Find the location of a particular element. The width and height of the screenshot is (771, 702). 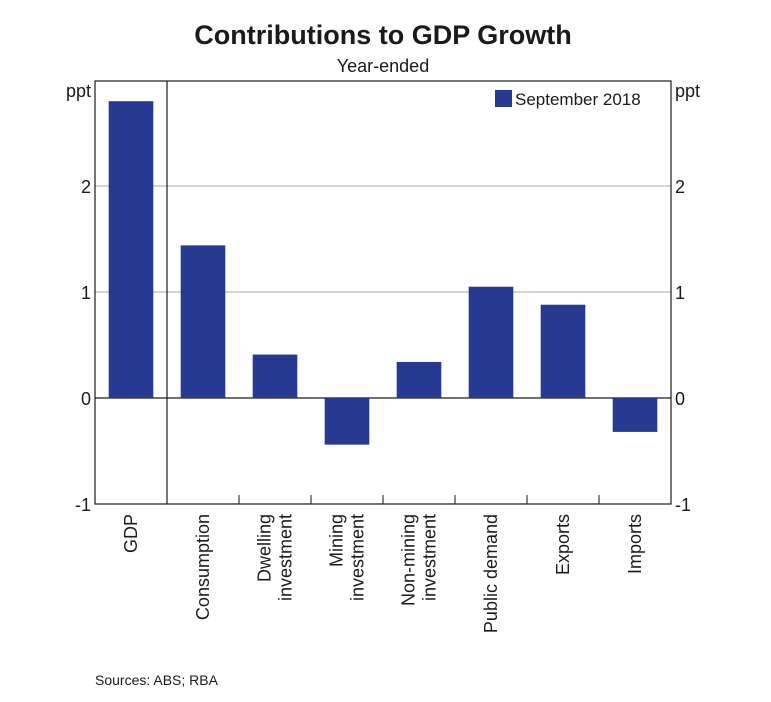

legend-swatch is located at coordinates (503, 98).